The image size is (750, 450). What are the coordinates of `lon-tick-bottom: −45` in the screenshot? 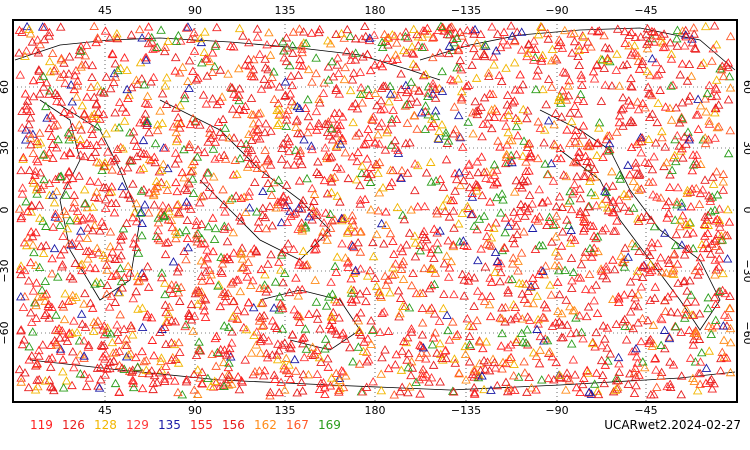 It's located at (645, 410).